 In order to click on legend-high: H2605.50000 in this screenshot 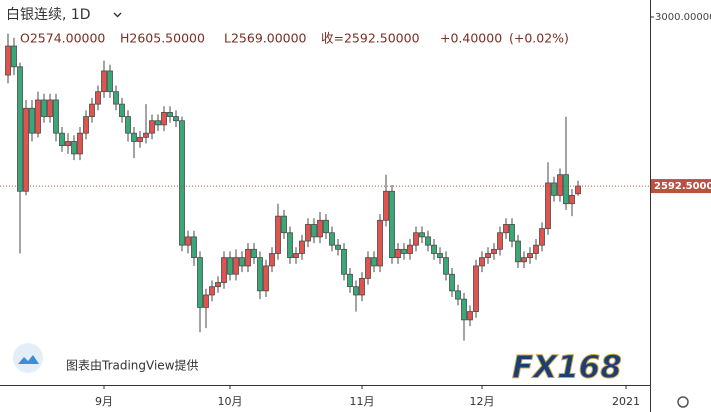, I will do `click(162, 38)`.